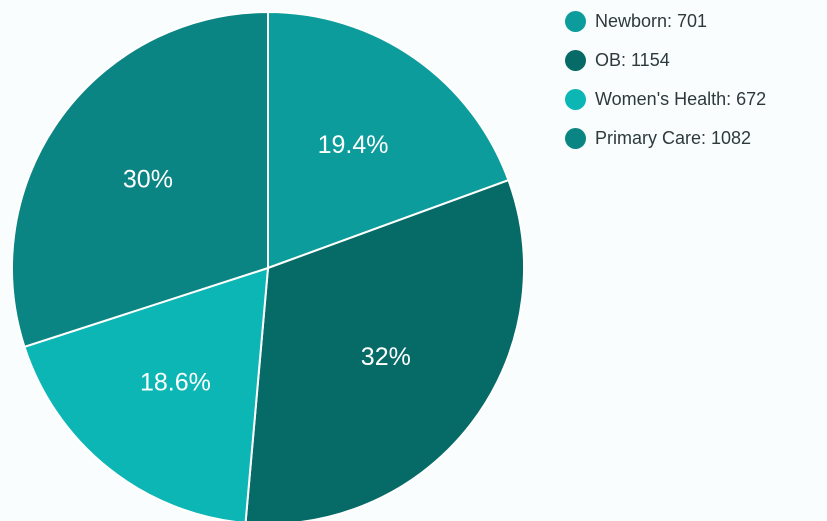  Describe the element at coordinates (575, 60) in the screenshot. I see `legend-swatch-ob` at that location.